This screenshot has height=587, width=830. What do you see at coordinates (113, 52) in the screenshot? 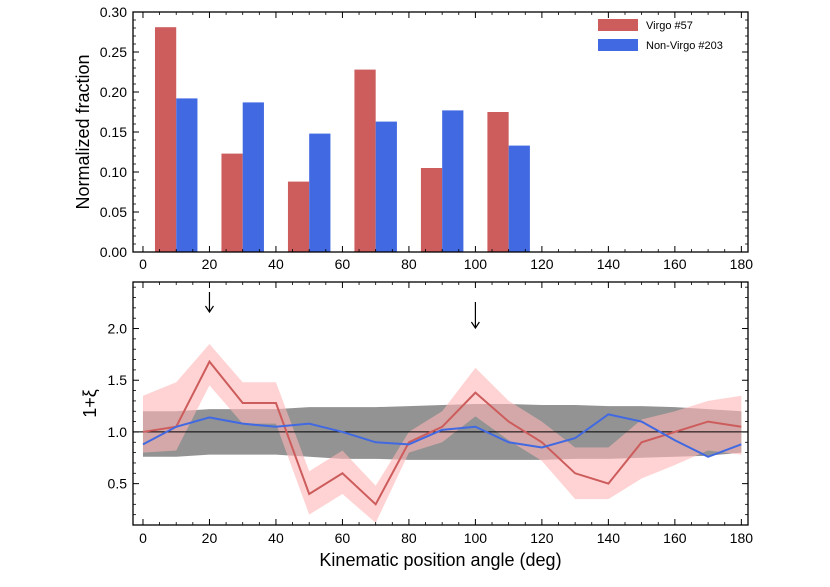
I see `top-y-tick-label-5: 0.25` at bounding box center [113, 52].